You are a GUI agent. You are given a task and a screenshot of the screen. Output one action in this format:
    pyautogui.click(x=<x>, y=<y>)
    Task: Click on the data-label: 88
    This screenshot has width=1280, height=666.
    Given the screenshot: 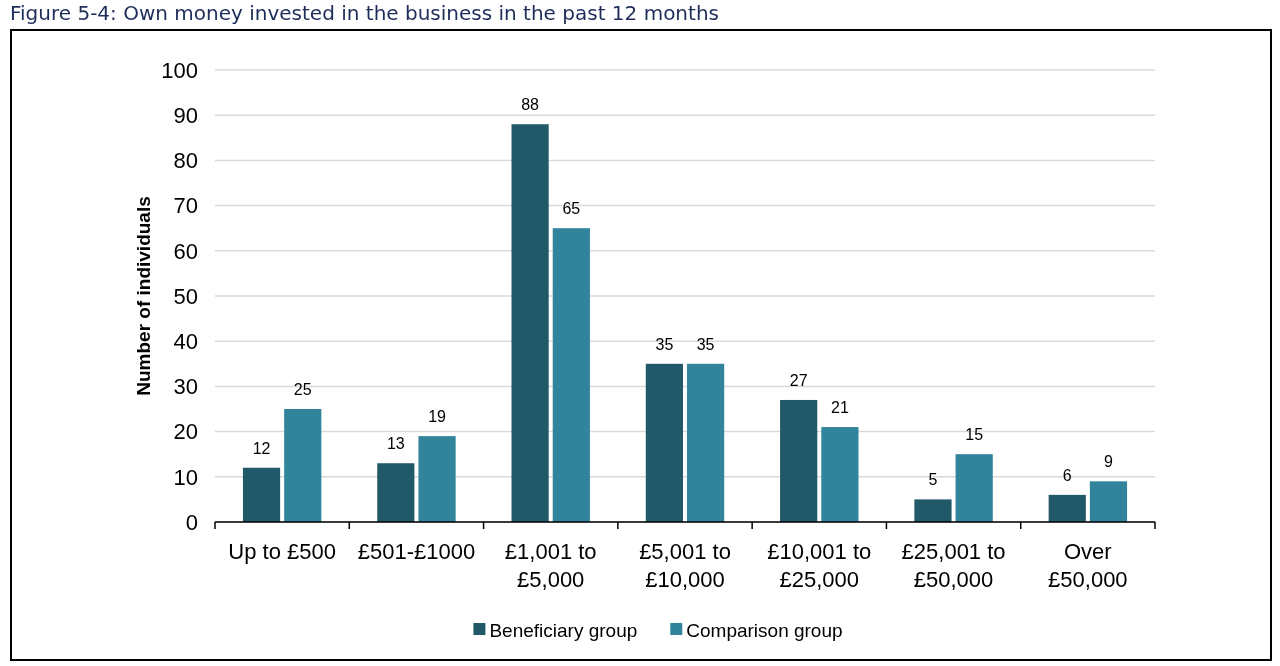 What is the action you would take?
    pyautogui.click(x=530, y=105)
    